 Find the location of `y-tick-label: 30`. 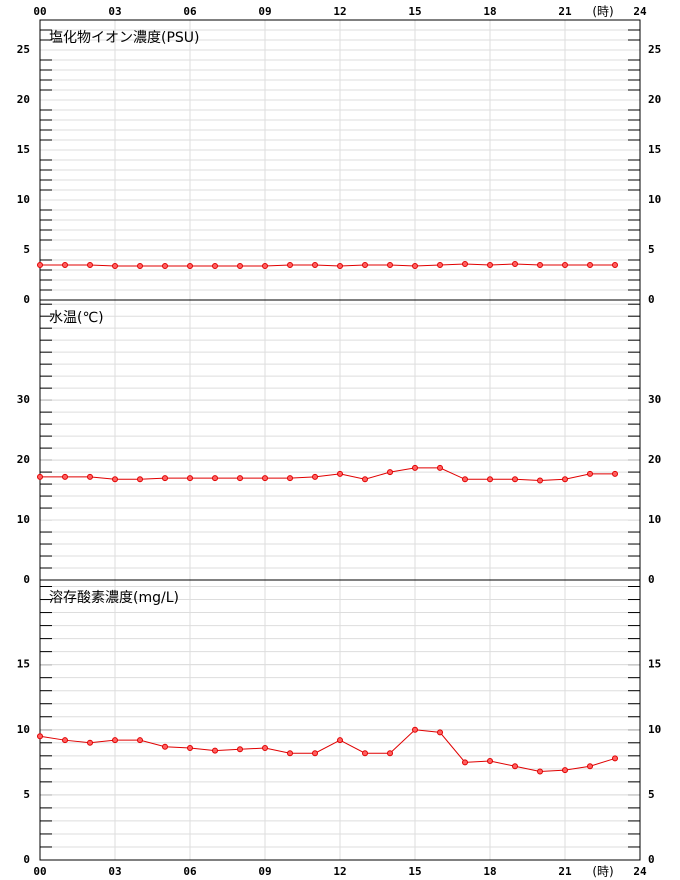

y-tick-label: 30 is located at coordinates (23, 399).